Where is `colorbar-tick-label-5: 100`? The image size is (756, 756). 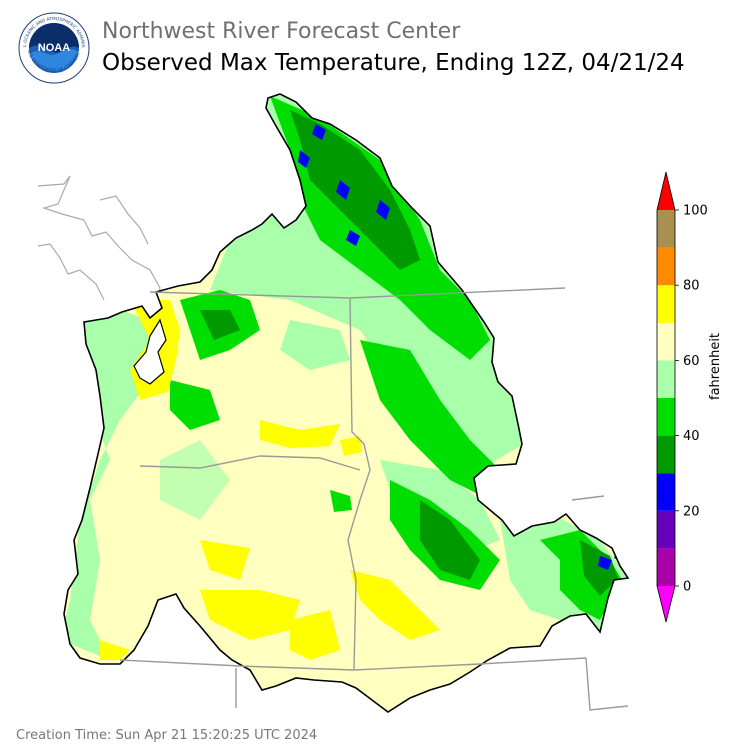
colorbar-tick-label-5: 100 is located at coordinates (695, 211).